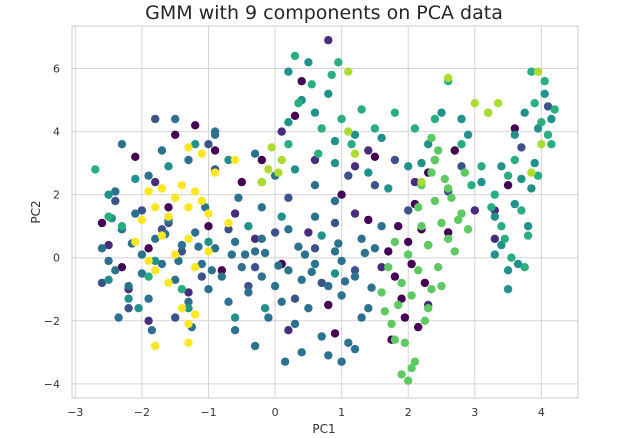 This screenshot has height=438, width=618. What do you see at coordinates (52, 227) in the screenshot?
I see `y-tick-labels: −4 −2 0 2 4 6` at bounding box center [52, 227].